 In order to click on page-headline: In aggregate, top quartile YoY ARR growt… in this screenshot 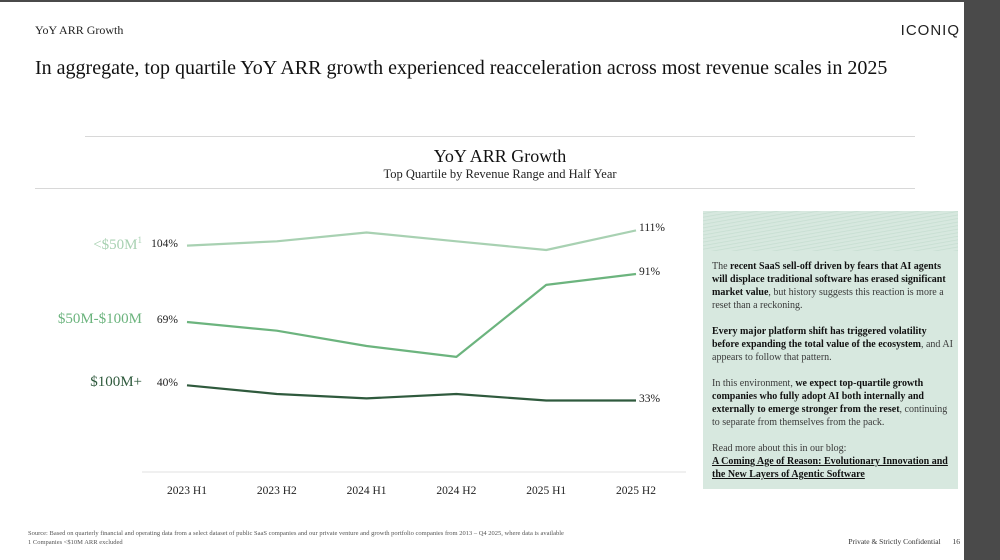, I will do `click(461, 68)`.